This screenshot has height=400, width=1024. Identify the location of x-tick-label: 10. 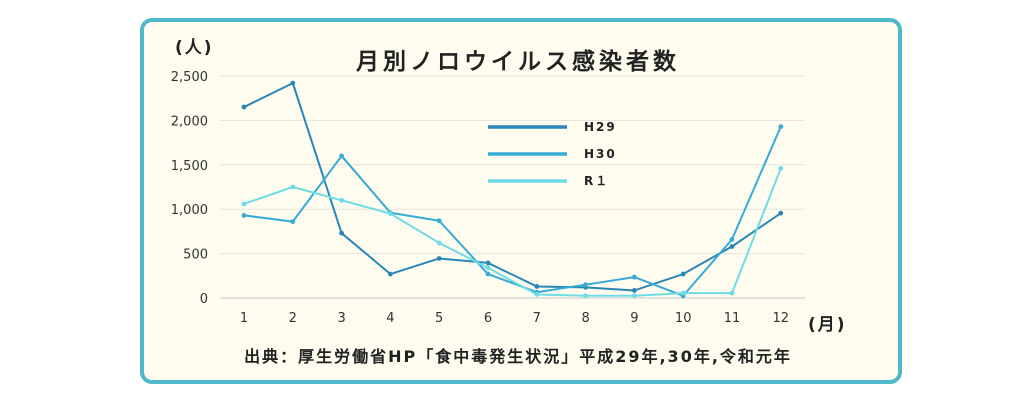
(683, 318).